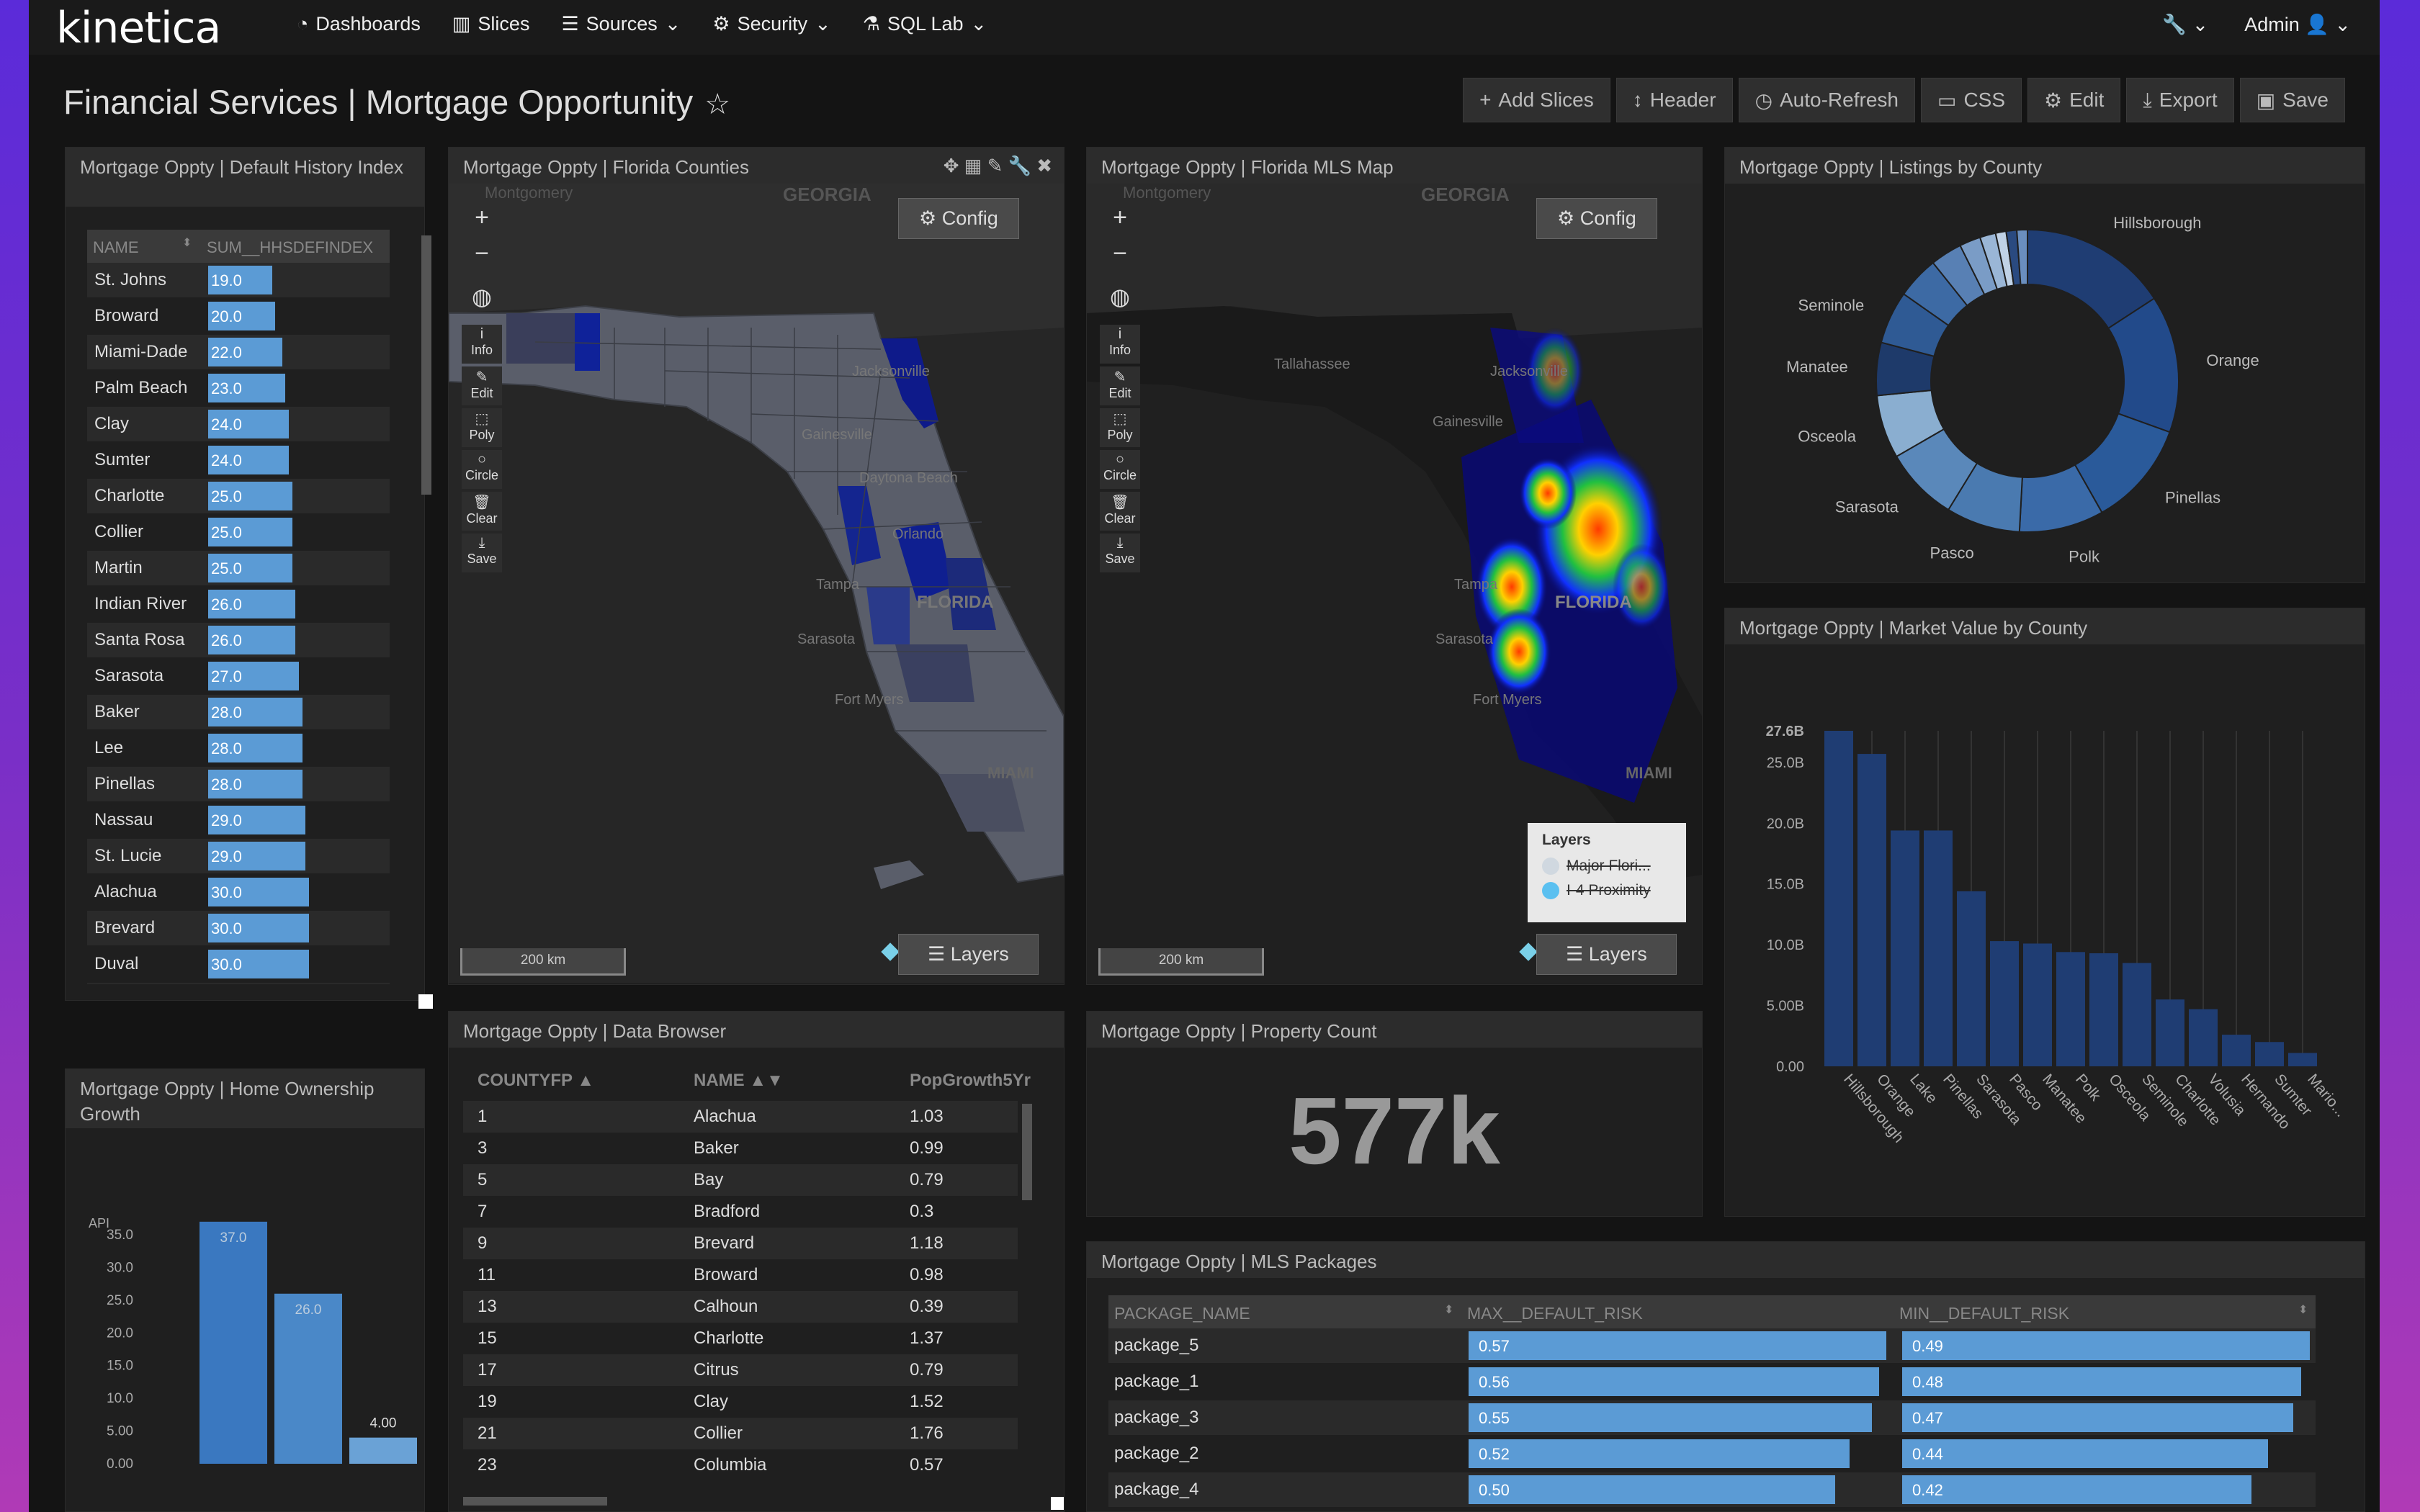  I want to click on nav-slices: ▥ Slices, so click(491, 24).